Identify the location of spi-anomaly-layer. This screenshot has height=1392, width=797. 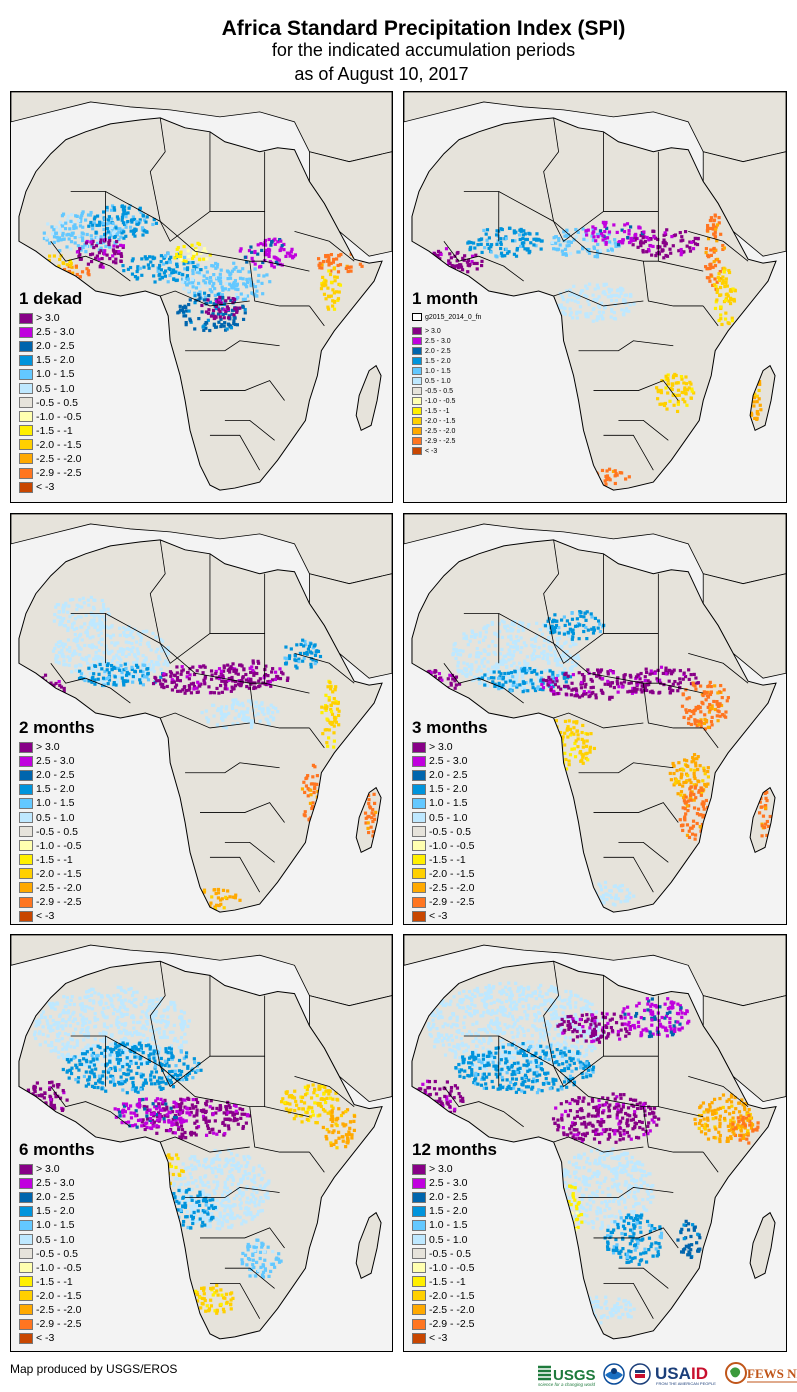
(187, 1150).